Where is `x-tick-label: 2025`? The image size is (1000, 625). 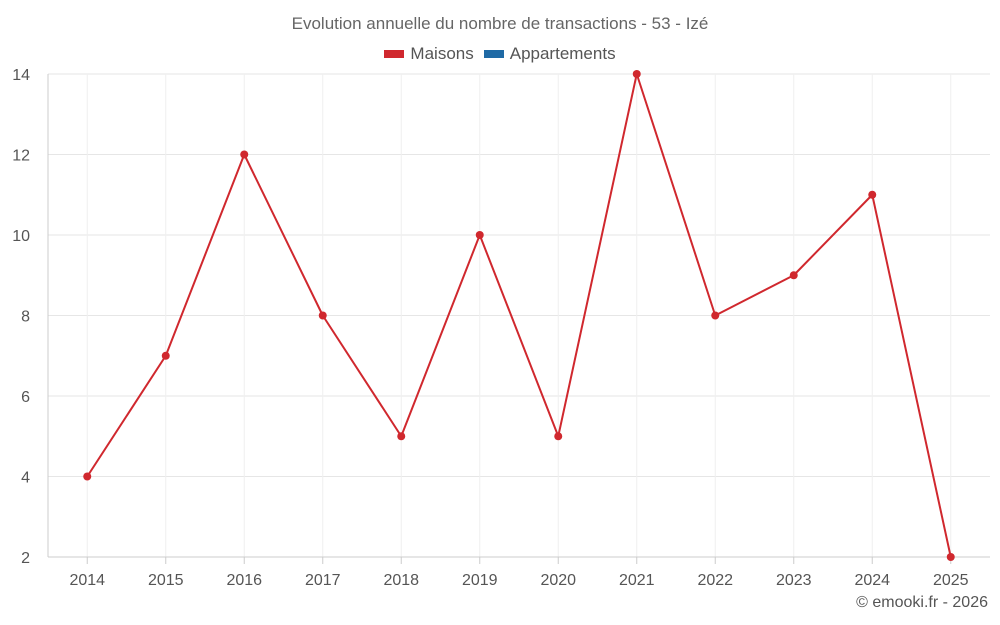 x-tick-label: 2025 is located at coordinates (951, 580).